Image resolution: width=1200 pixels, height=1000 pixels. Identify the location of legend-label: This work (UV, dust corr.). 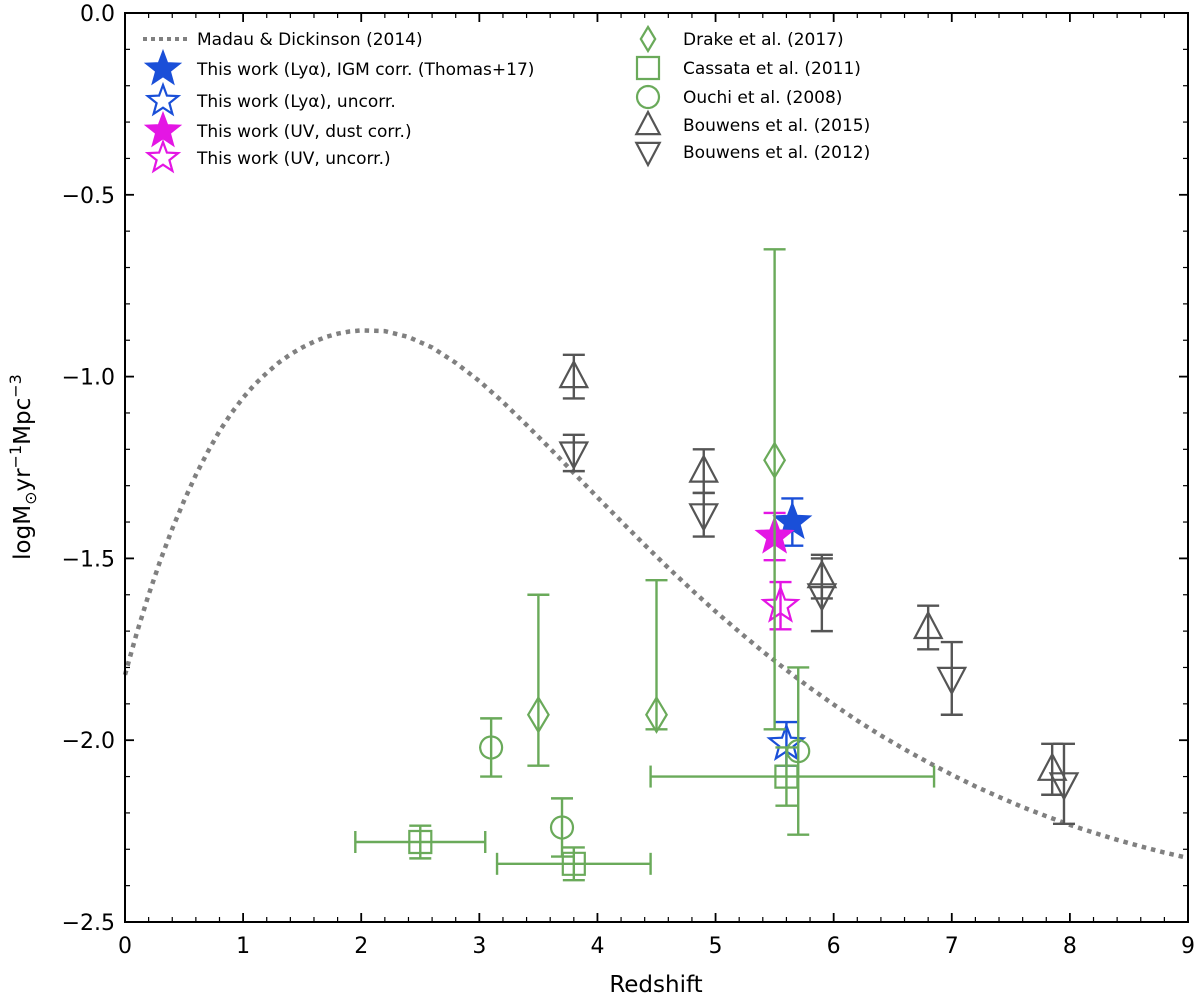
(304, 132).